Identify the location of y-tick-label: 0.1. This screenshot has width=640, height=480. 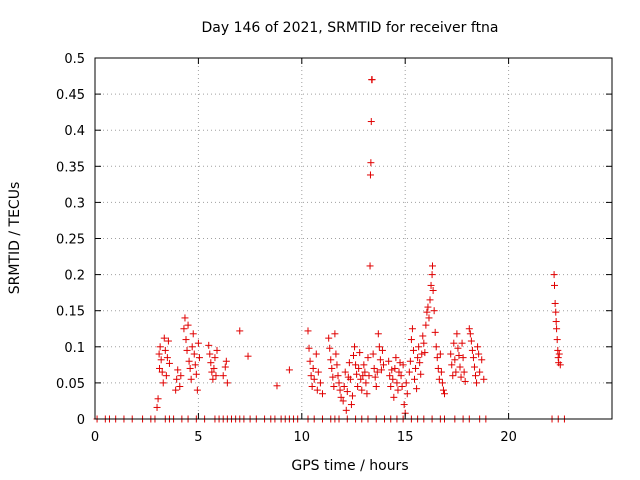
(74, 348).